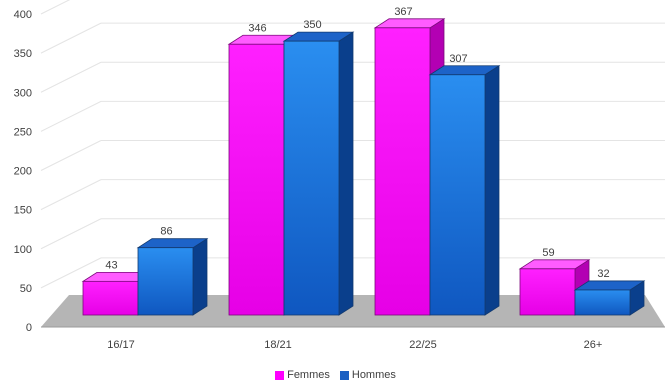 The width and height of the screenshot is (671, 388). I want to click on data-label: 43, so click(111, 265).